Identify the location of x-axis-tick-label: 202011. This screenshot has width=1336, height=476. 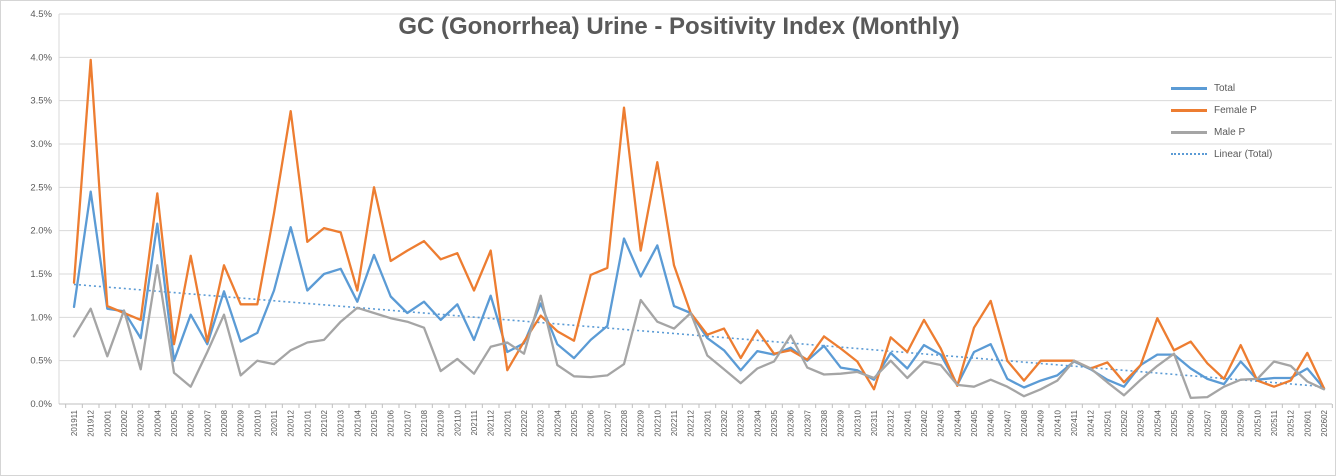
(274, 422).